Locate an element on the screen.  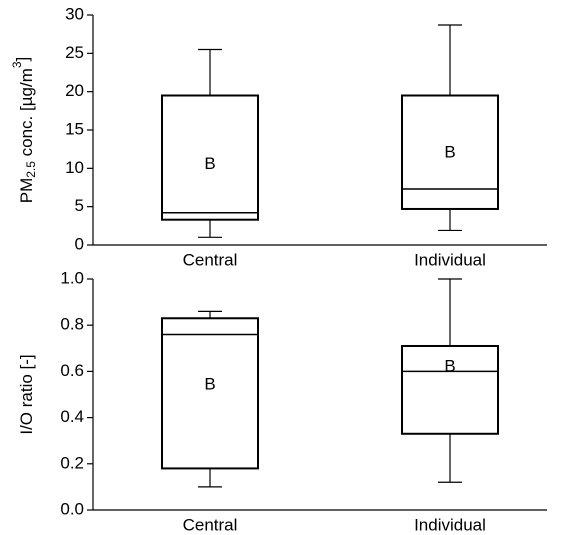
y-tick-label: 0.6 is located at coordinates (72, 370).